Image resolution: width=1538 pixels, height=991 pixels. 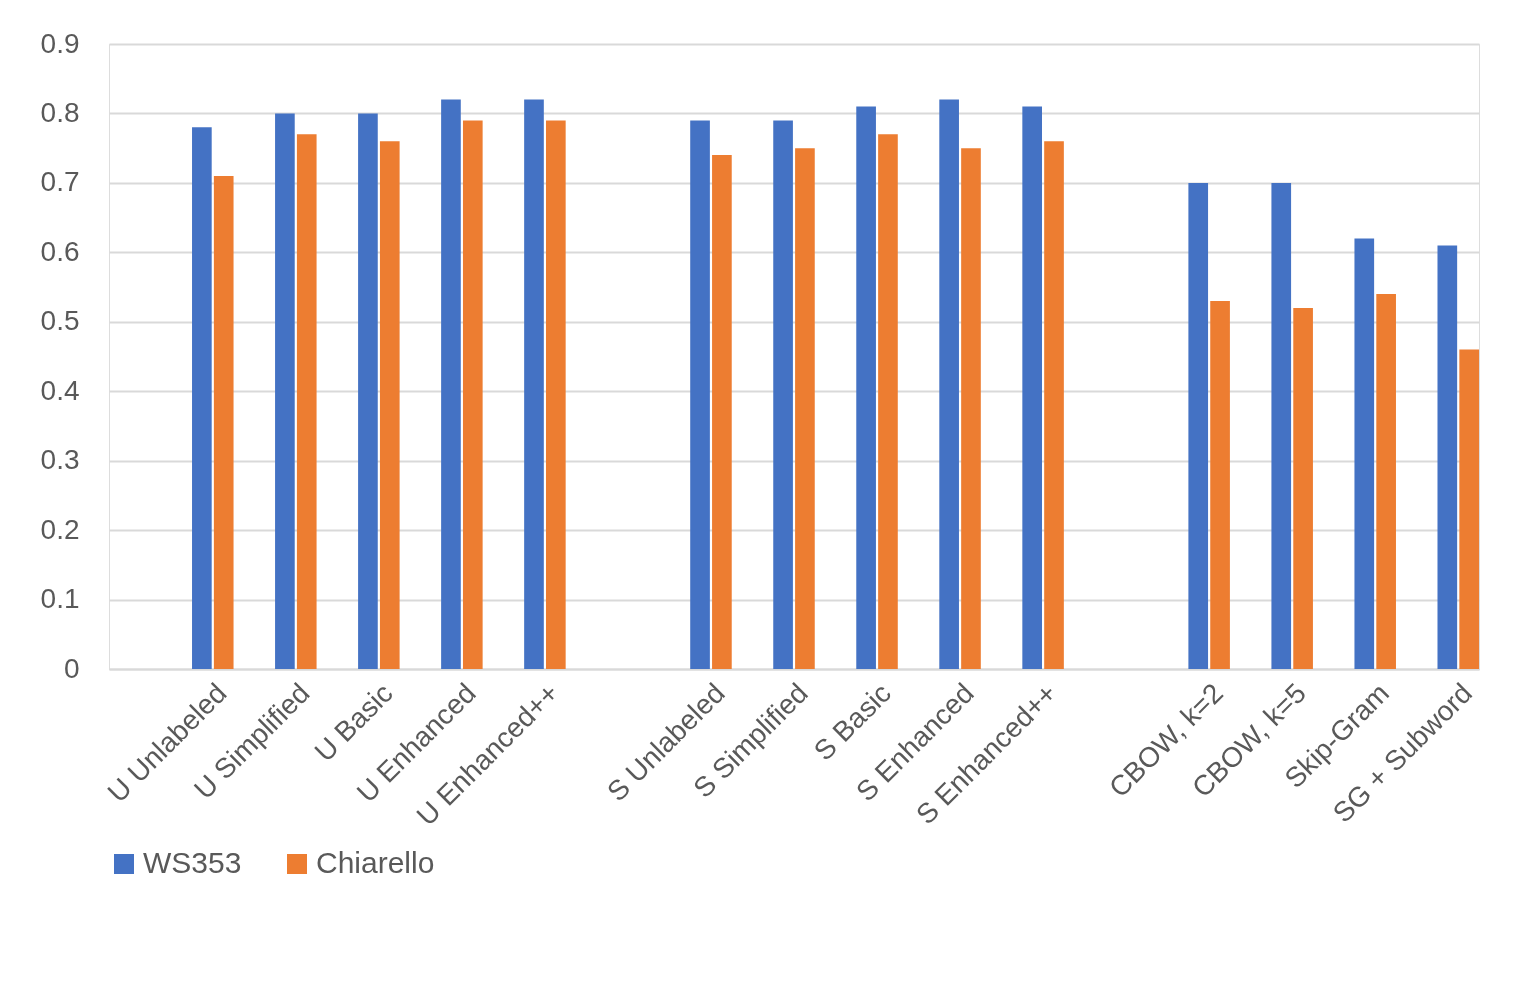 I want to click on legend-label: Chiarello, so click(x=375, y=862).